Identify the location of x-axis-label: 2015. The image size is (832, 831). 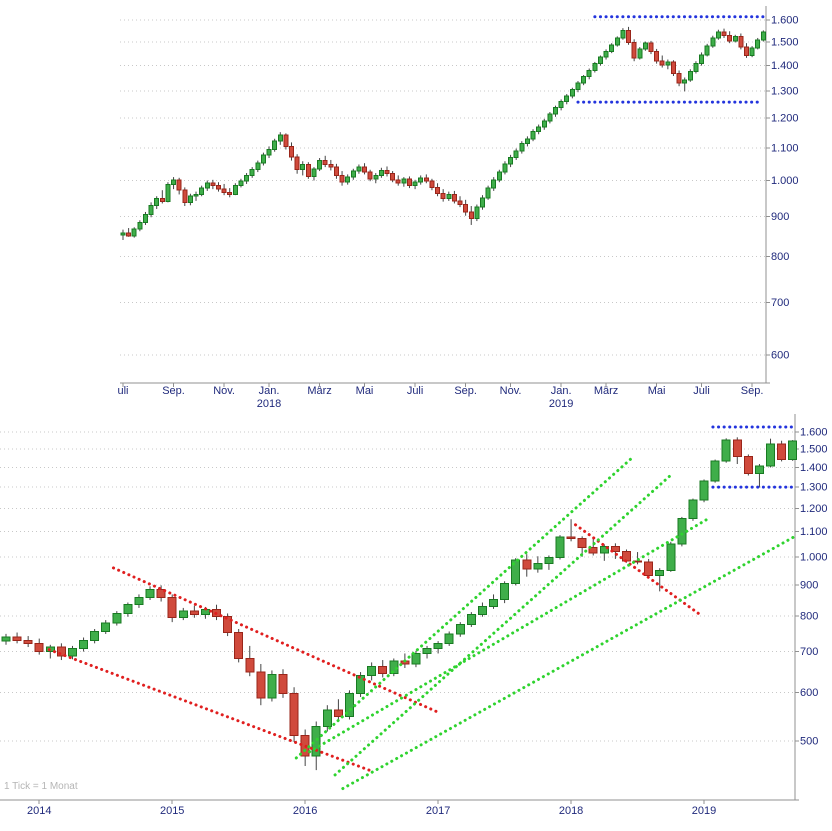
(172, 811).